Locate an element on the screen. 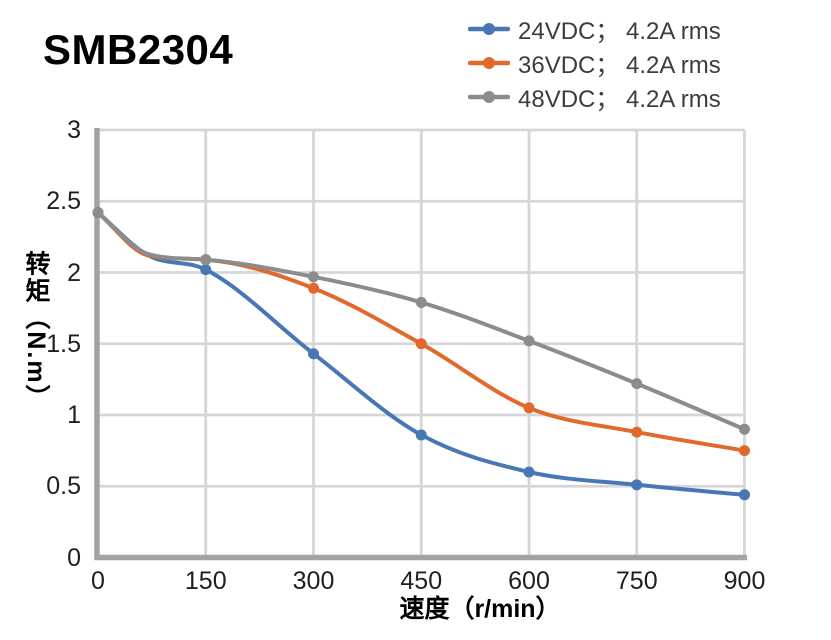 This screenshot has height=640, width=831. x-tick-label: 600 is located at coordinates (529, 581).